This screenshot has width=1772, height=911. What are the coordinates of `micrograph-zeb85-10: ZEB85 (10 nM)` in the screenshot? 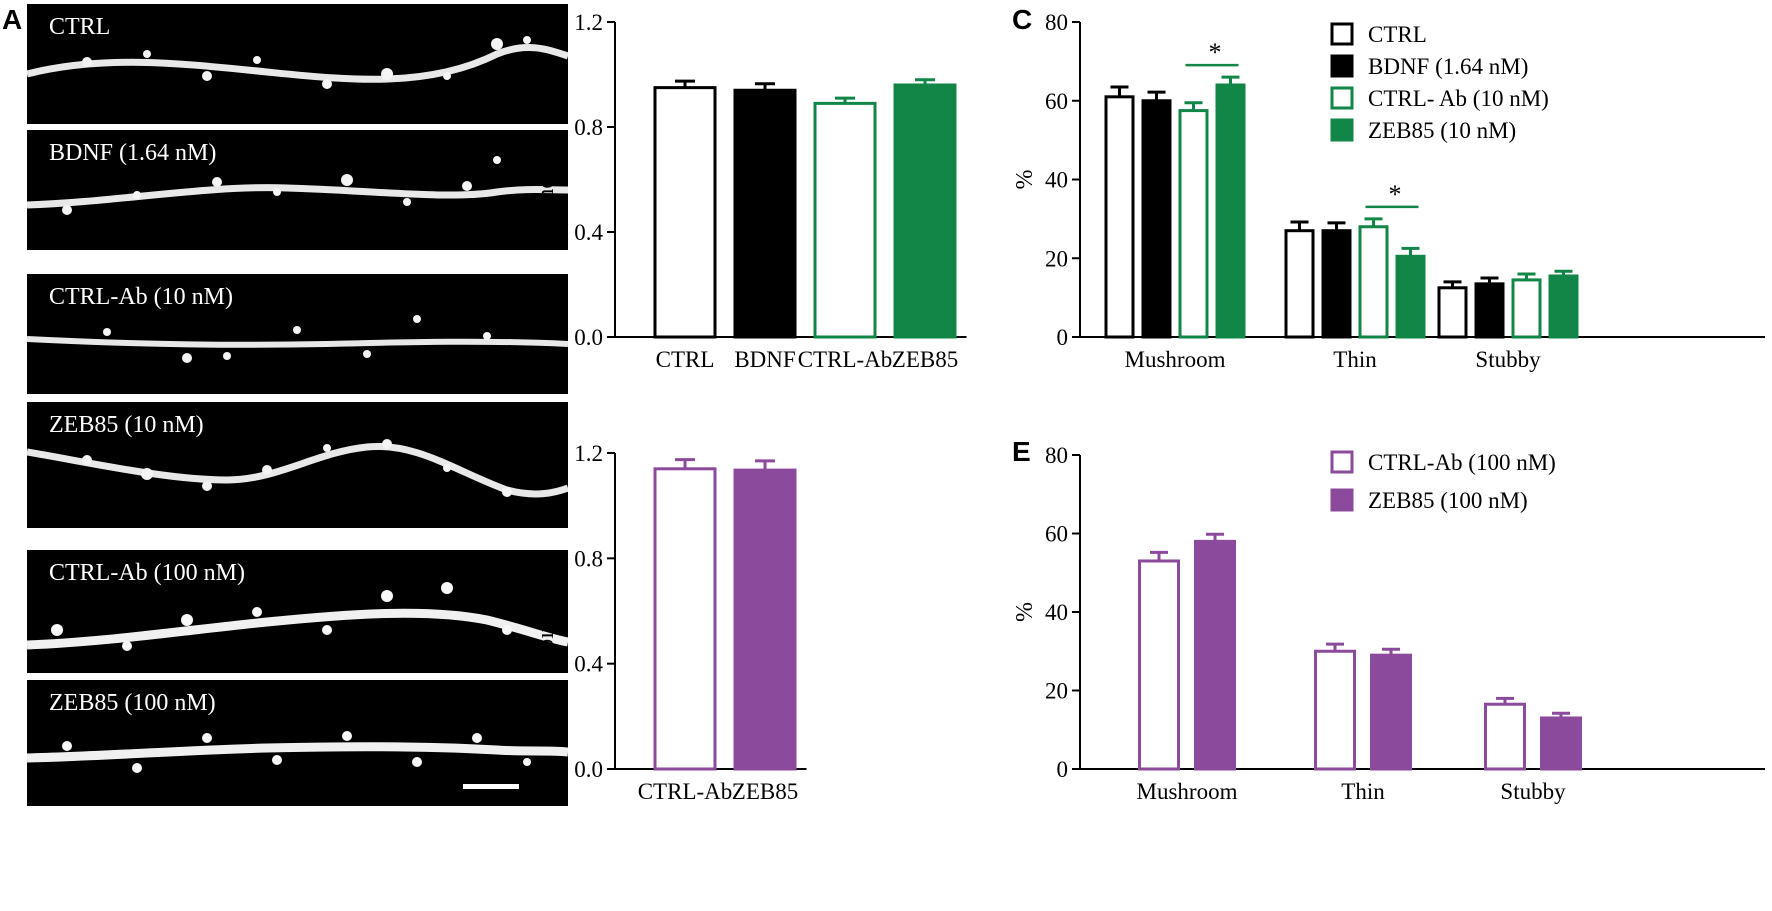 It's located at (297, 465).